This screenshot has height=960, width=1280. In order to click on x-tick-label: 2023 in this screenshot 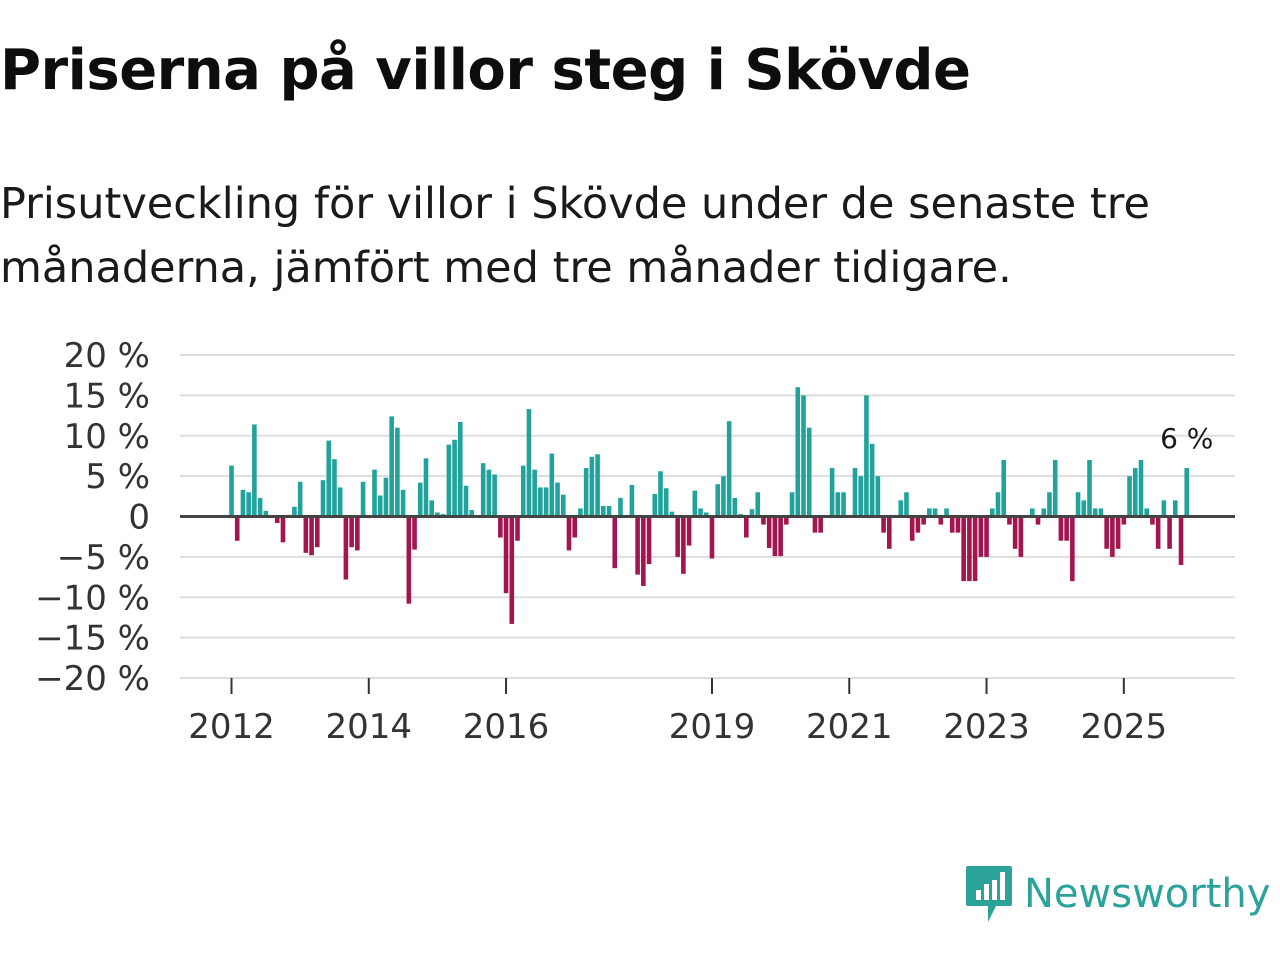, I will do `click(986, 727)`.